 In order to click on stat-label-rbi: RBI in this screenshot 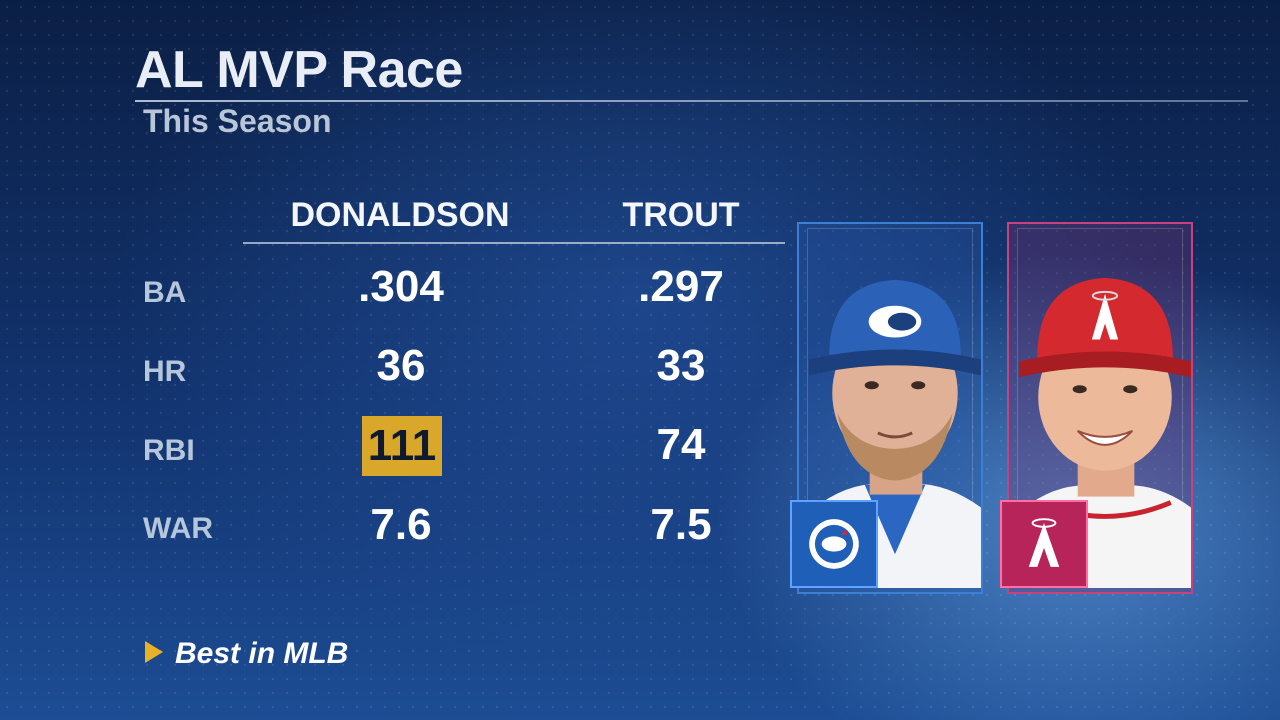, I will do `click(169, 450)`.